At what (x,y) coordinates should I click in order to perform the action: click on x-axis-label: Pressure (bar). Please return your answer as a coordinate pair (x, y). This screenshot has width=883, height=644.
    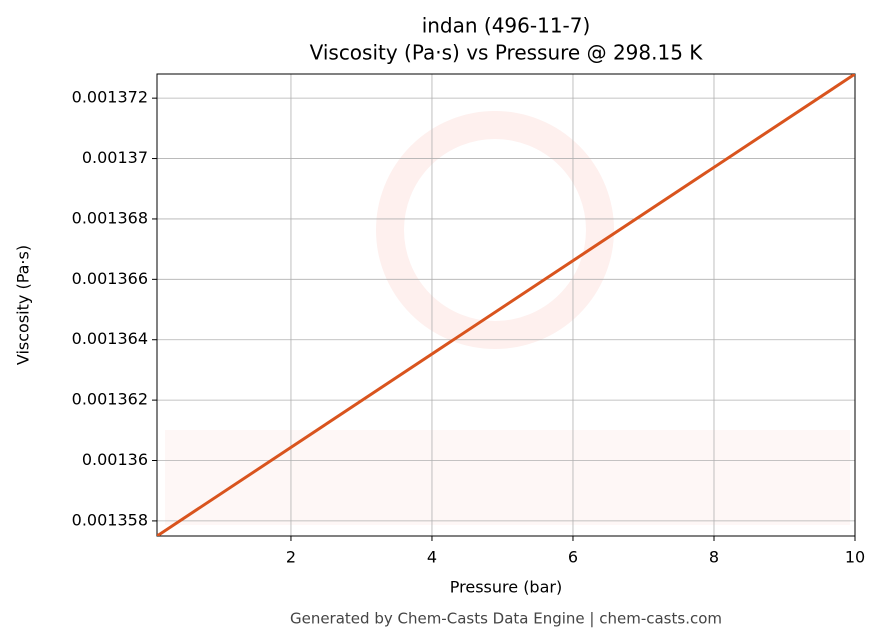
    Looking at the image, I should click on (506, 587).